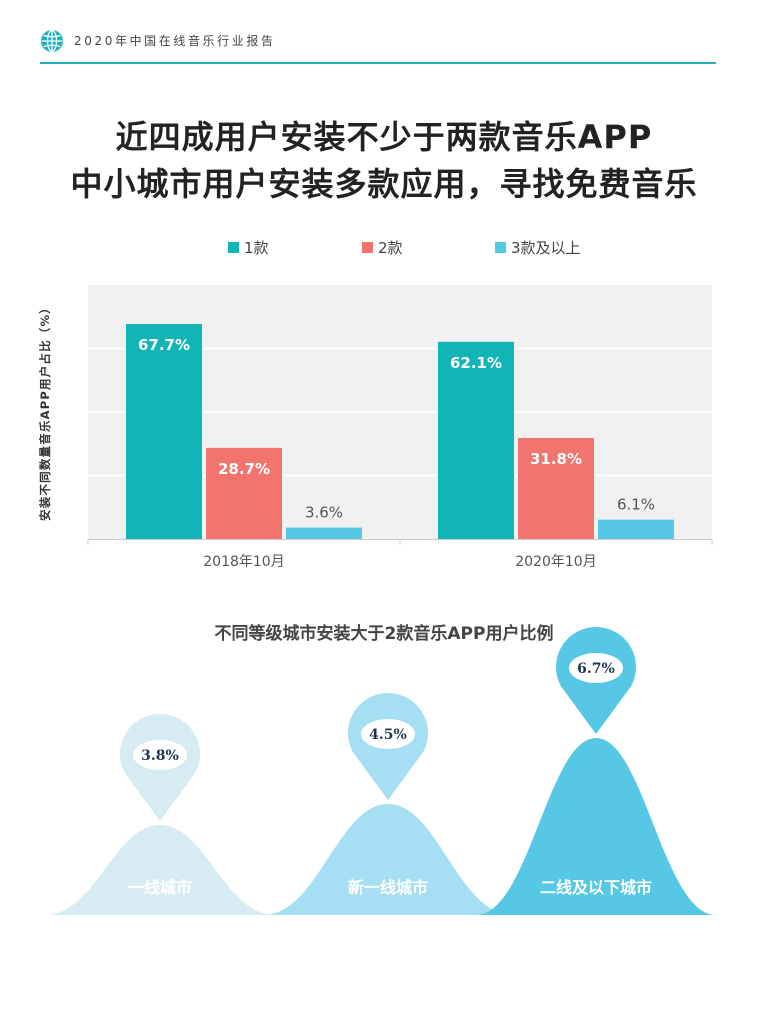 The width and height of the screenshot is (768, 1024). What do you see at coordinates (244, 469) in the screenshot?
I see `data-label: 28.7%` at bounding box center [244, 469].